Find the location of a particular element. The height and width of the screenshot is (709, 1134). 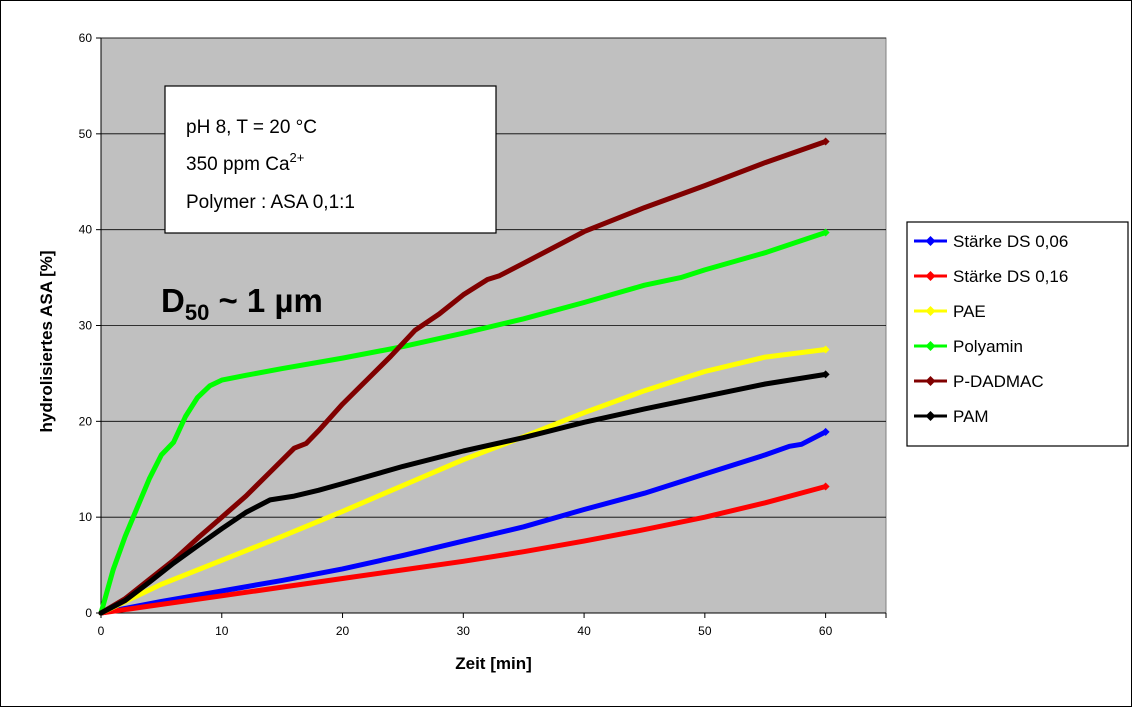

legend-label: Stärke DS 0,16 is located at coordinates (1010, 276).